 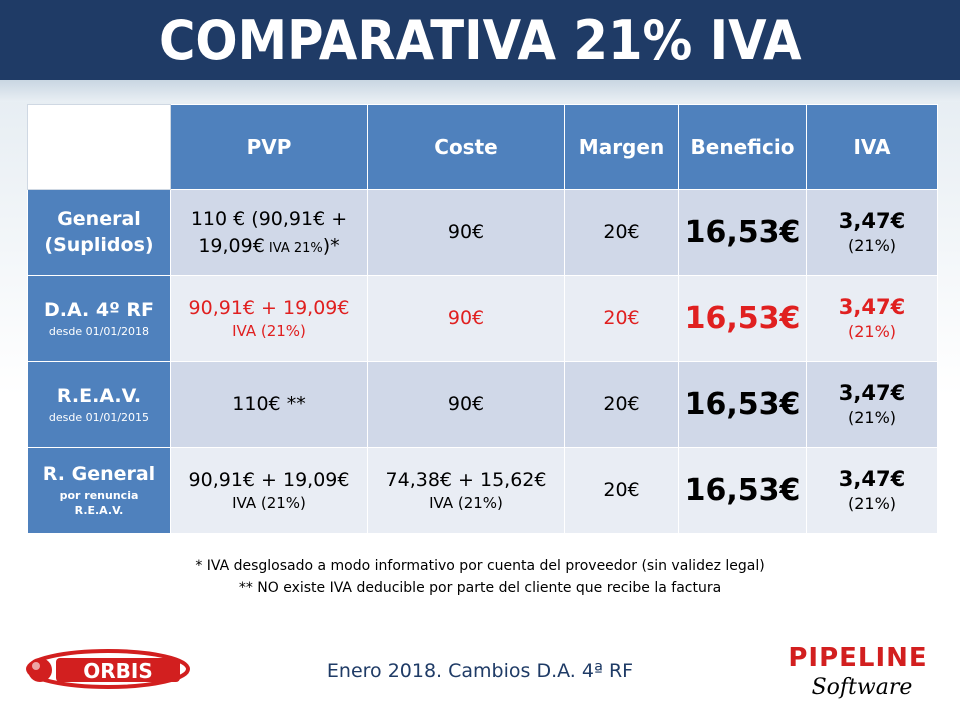 What do you see at coordinates (621, 147) in the screenshot?
I see `header-margen: Margen` at bounding box center [621, 147].